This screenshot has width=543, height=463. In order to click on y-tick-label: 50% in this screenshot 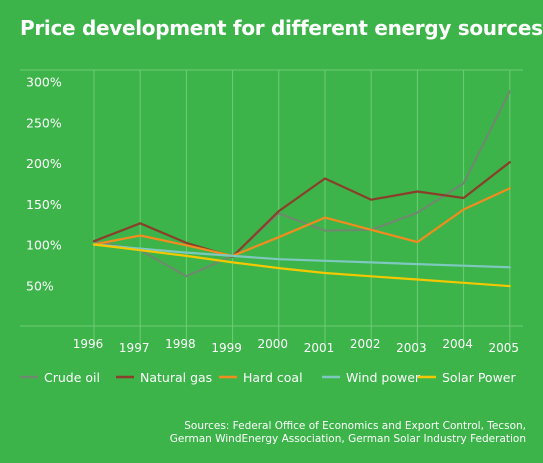, I will do `click(40, 285)`.